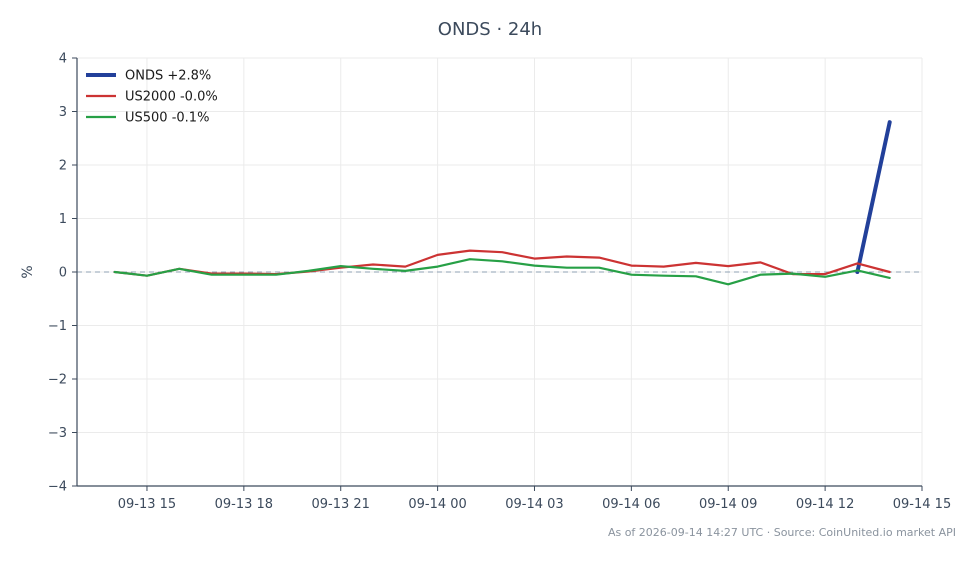 This screenshot has height=564, width=980. I want to click on x-tick-label-0: 09-13 15, so click(147, 504).